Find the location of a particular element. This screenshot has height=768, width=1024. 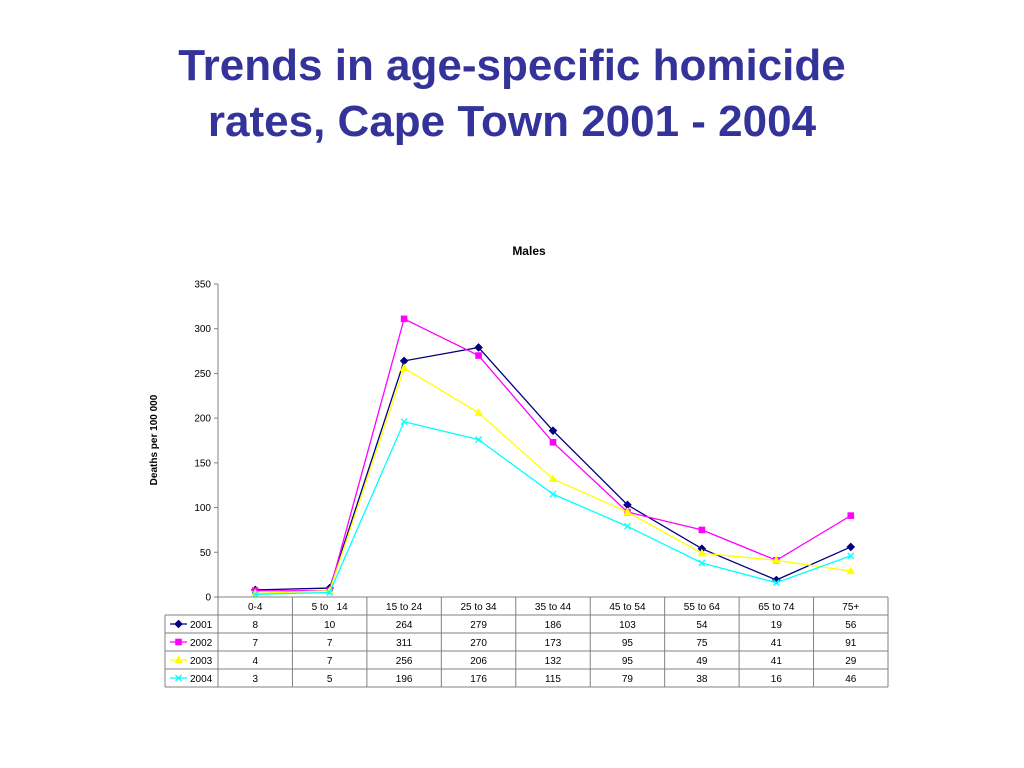

category-label: 0-4 is located at coordinates (255, 607).